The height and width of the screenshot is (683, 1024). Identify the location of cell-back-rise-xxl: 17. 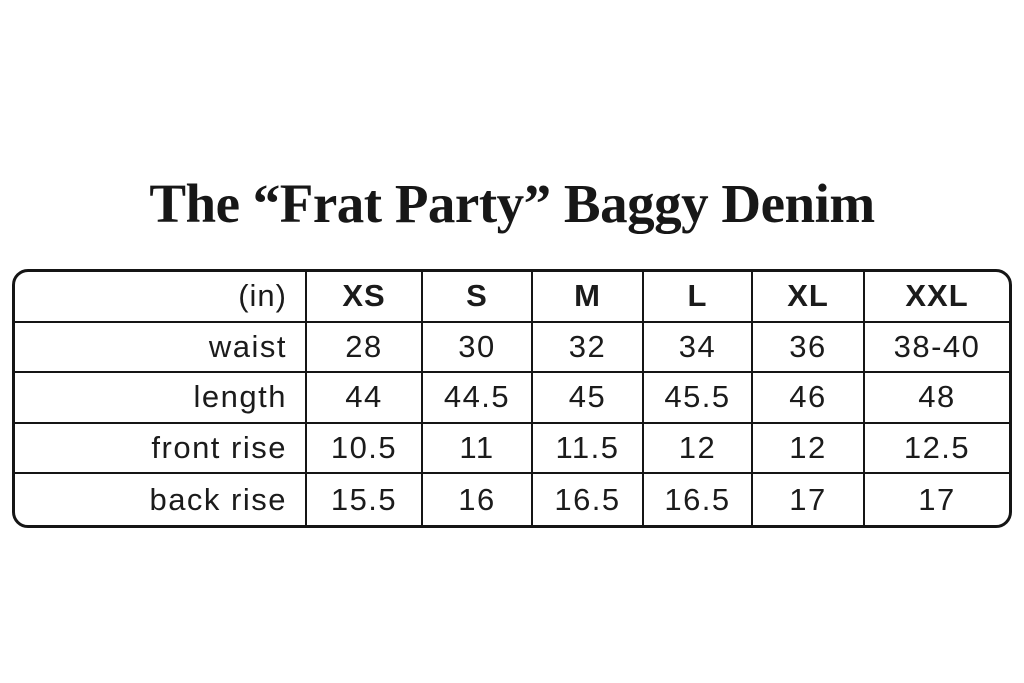
(937, 499).